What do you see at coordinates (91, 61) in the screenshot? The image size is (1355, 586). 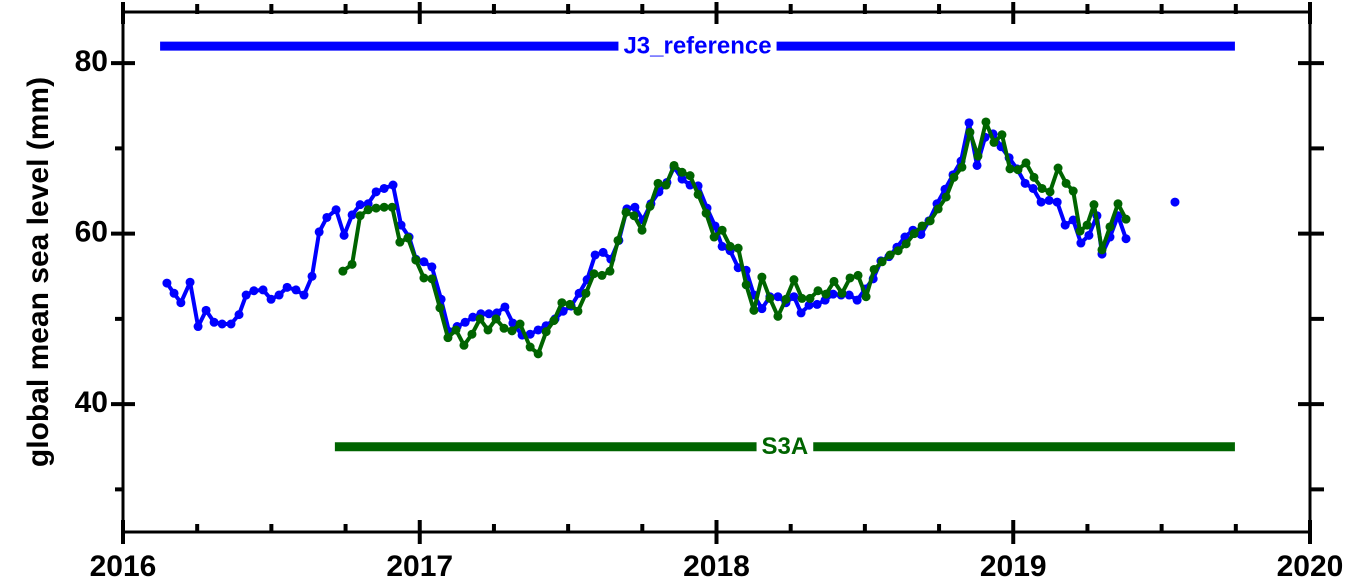 I see `y-tick-label: 80` at bounding box center [91, 61].